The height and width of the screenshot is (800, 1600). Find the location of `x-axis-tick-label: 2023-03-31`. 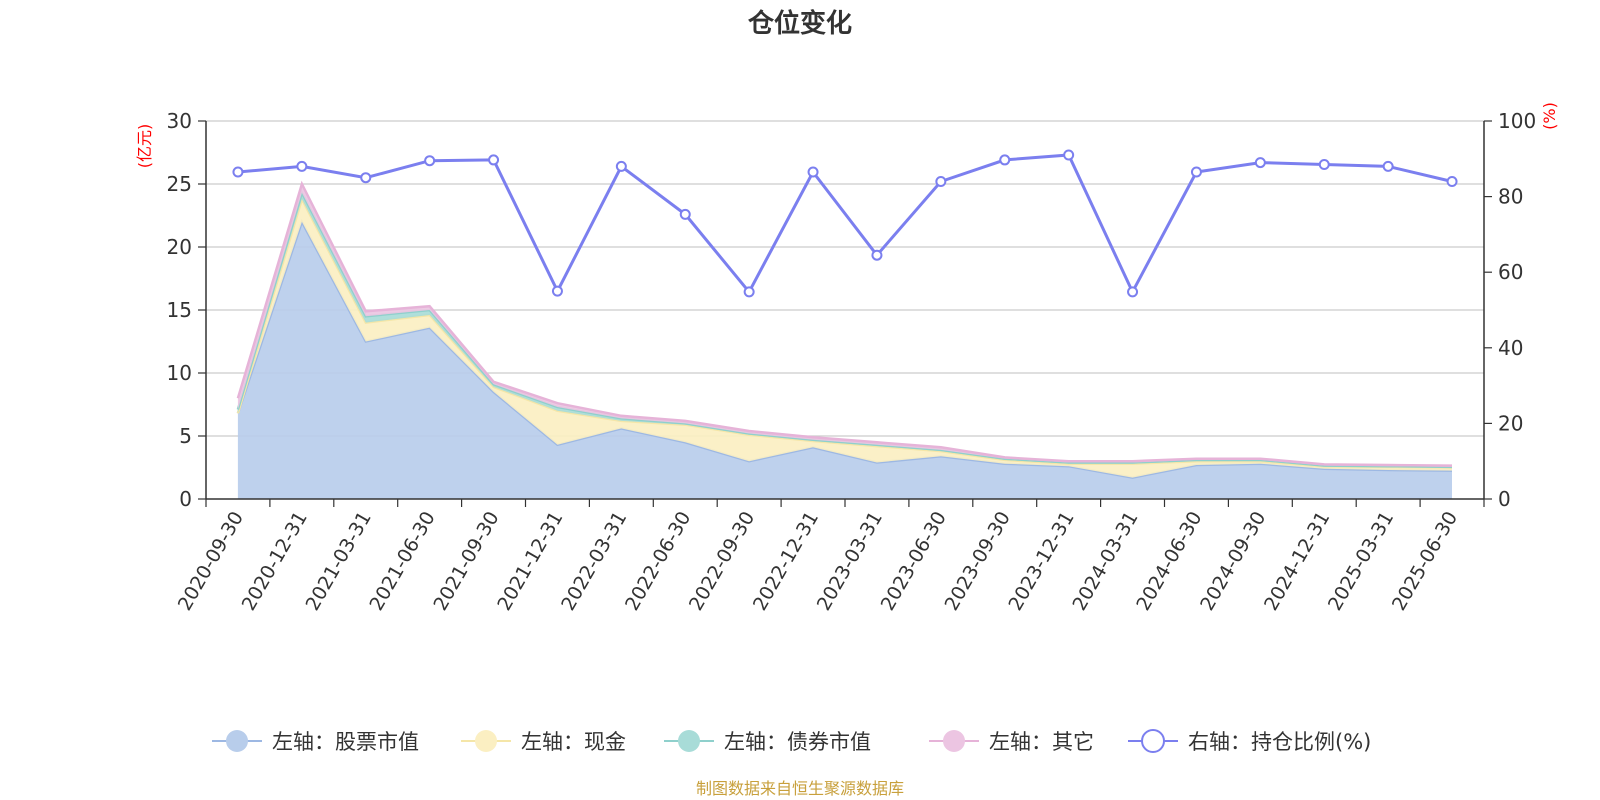

x-axis-tick-label: 2023-03-31 is located at coordinates (850, 561).